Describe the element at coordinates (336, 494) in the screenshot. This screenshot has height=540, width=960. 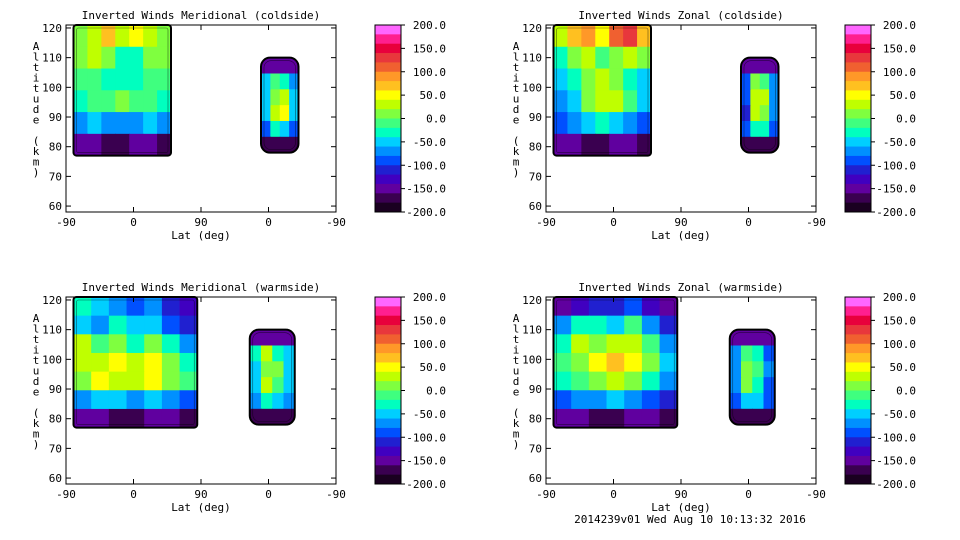
I see `x-tick-label: -90` at that location.